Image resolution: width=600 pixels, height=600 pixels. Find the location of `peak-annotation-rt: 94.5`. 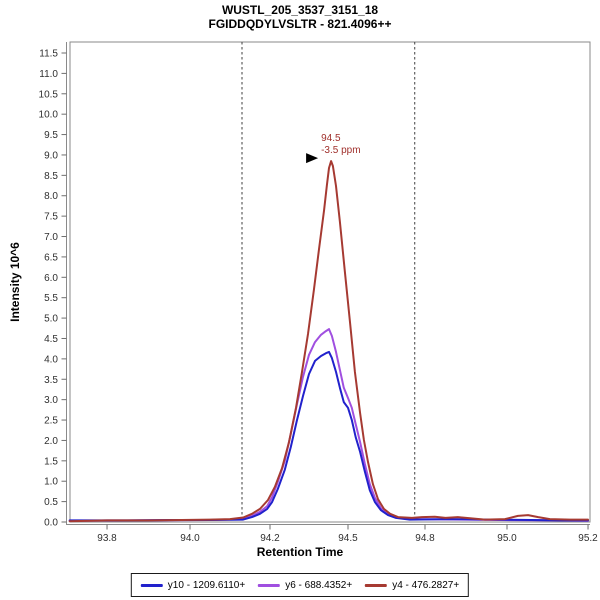

peak-annotation-rt: 94.5 is located at coordinates (331, 138).